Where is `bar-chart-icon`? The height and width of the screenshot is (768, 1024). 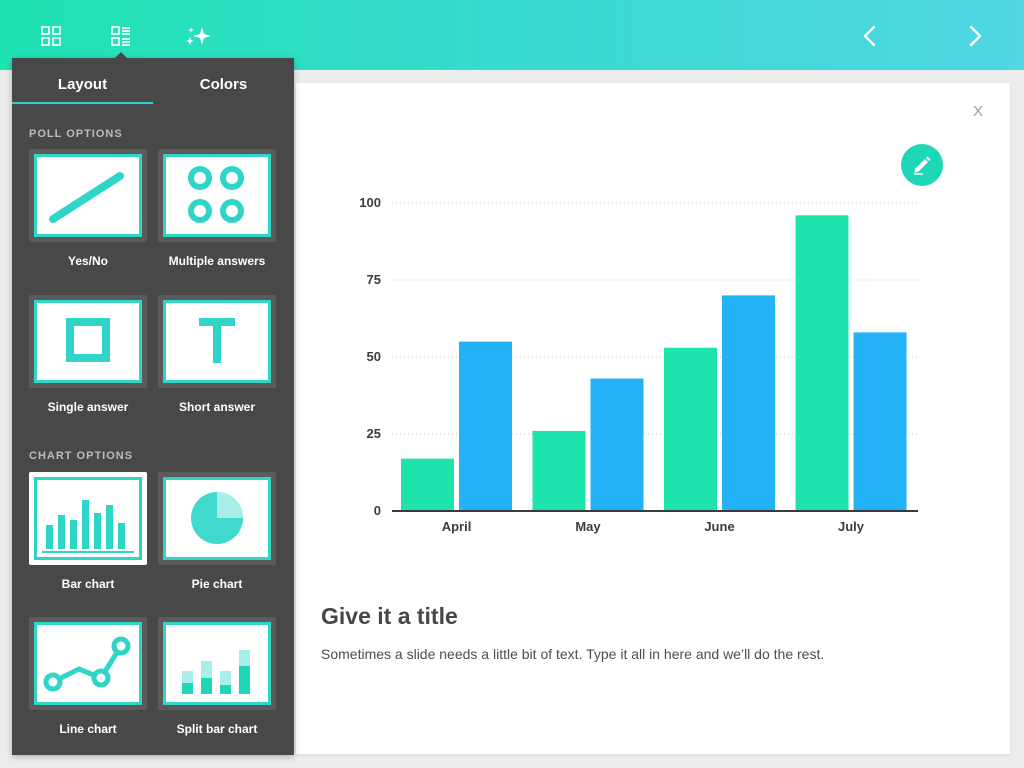
bar-chart-icon is located at coordinates (88, 526).